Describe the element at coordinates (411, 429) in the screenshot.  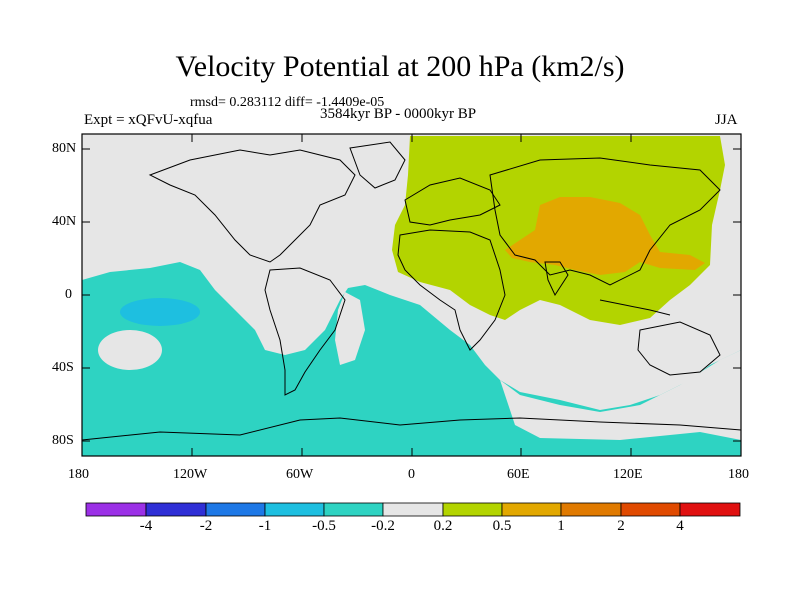
I see `coast-antarctica` at that location.